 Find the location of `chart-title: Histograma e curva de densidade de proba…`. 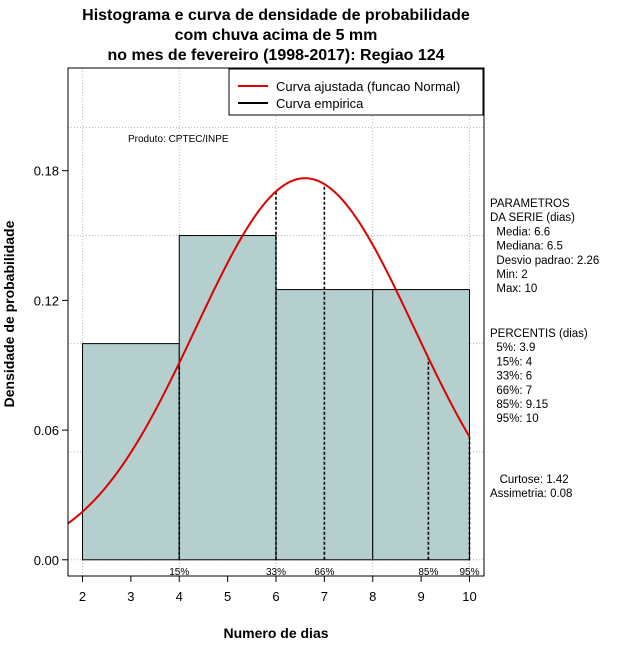

chart-title: Histograma e curva de densidade de proba… is located at coordinates (276, 35).